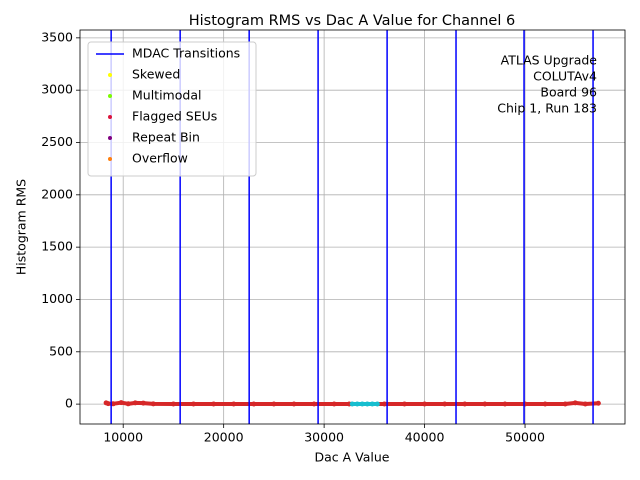  I want to click on x-axis-label: Dac A Value, so click(352, 457).